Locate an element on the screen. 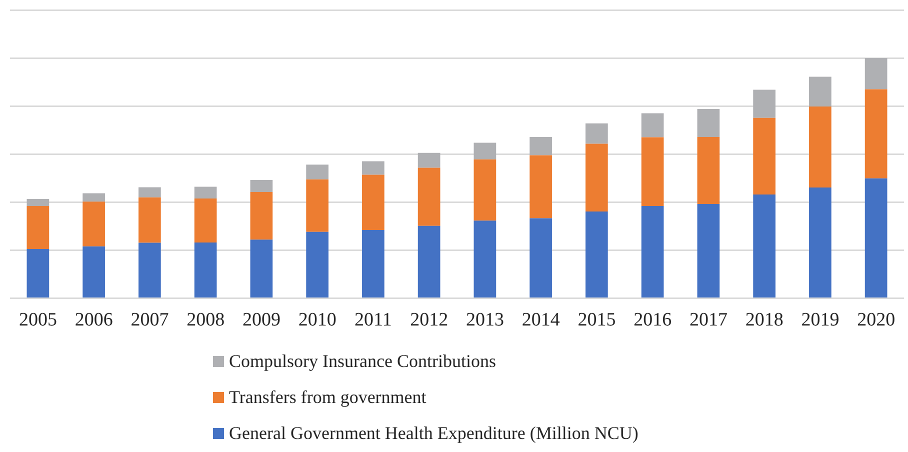 Image resolution: width=908 pixels, height=452 pixels. x-tick-label: 2019 is located at coordinates (820, 320).